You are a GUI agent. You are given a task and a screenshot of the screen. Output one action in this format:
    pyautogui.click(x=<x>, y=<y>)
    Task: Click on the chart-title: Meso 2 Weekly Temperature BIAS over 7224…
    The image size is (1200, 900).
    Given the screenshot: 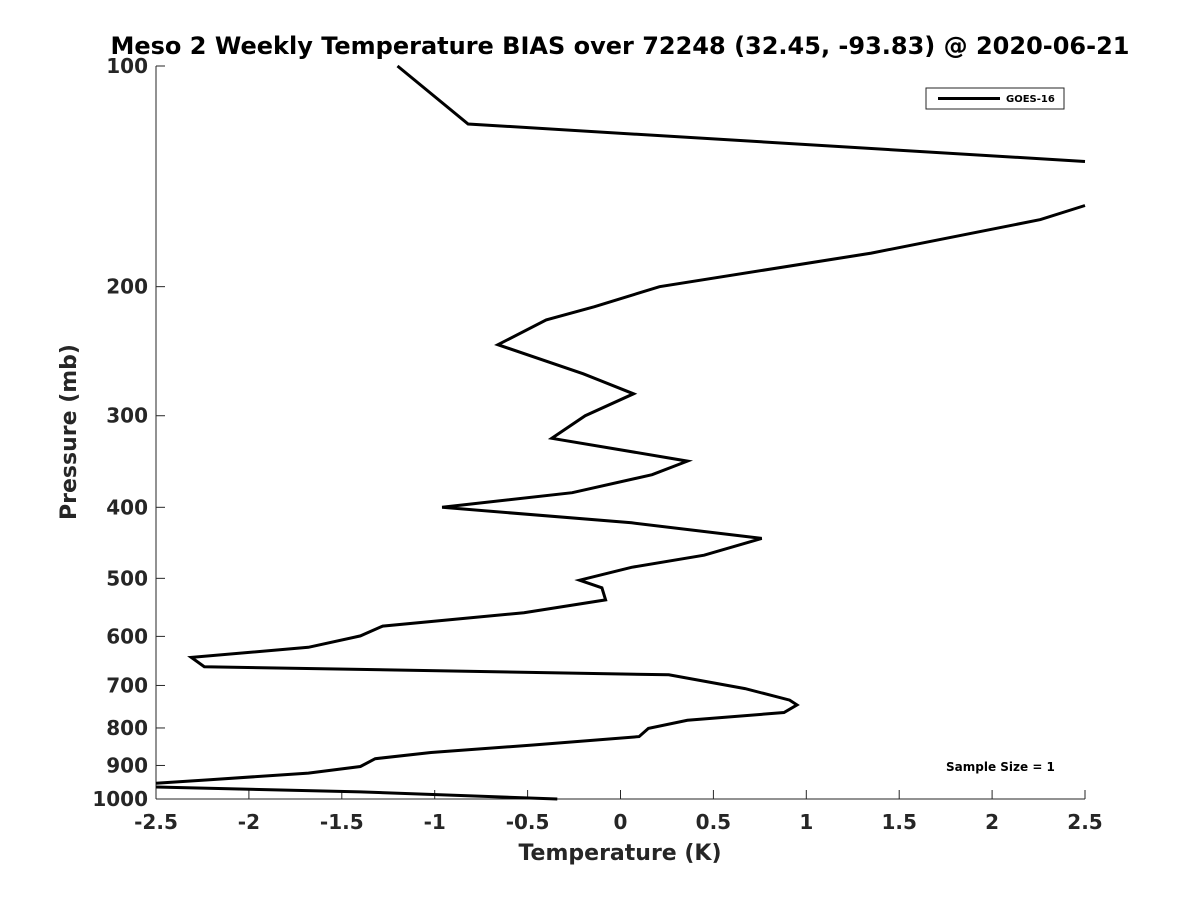 What is the action you would take?
    pyautogui.click(x=619, y=46)
    